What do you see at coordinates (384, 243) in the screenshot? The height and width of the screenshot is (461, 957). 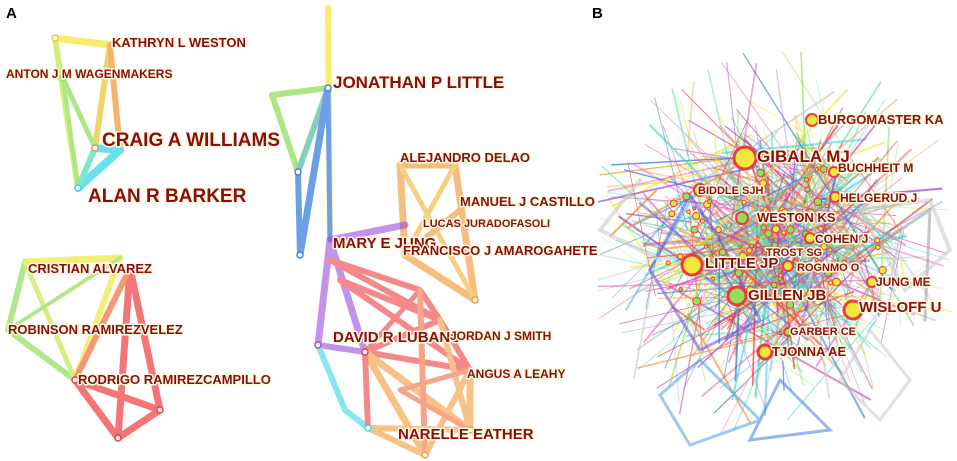 I see `author-label: MARY E JUNG` at bounding box center [384, 243].